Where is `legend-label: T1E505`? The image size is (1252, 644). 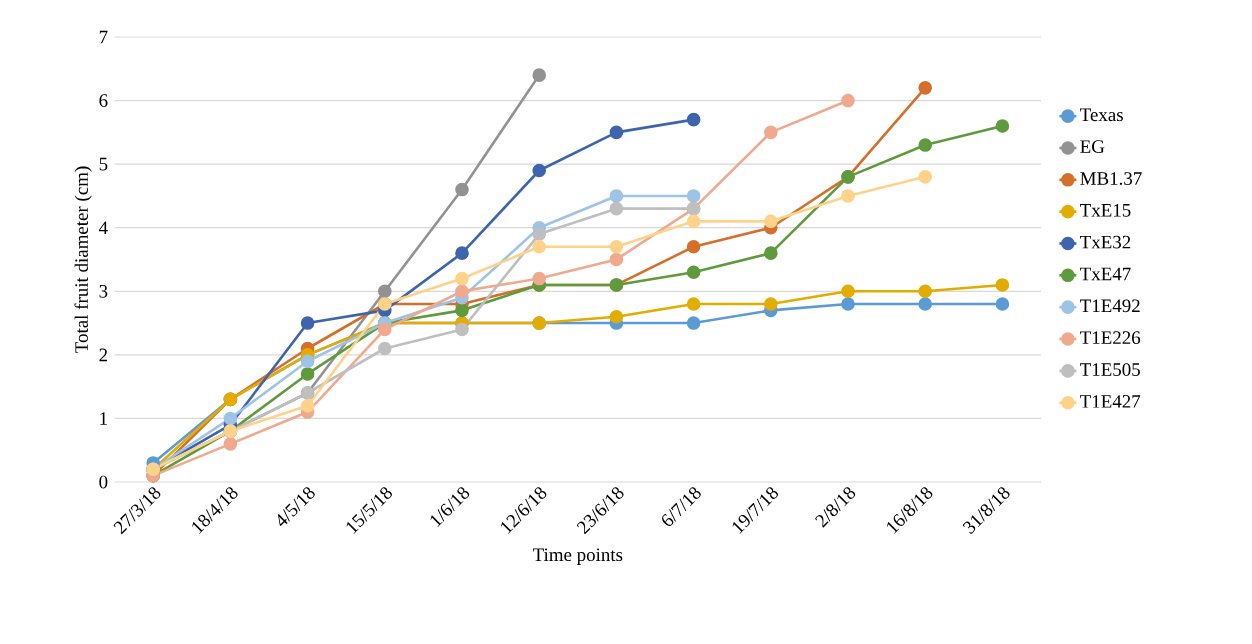
legend-label: T1E505 is located at coordinates (1110, 369).